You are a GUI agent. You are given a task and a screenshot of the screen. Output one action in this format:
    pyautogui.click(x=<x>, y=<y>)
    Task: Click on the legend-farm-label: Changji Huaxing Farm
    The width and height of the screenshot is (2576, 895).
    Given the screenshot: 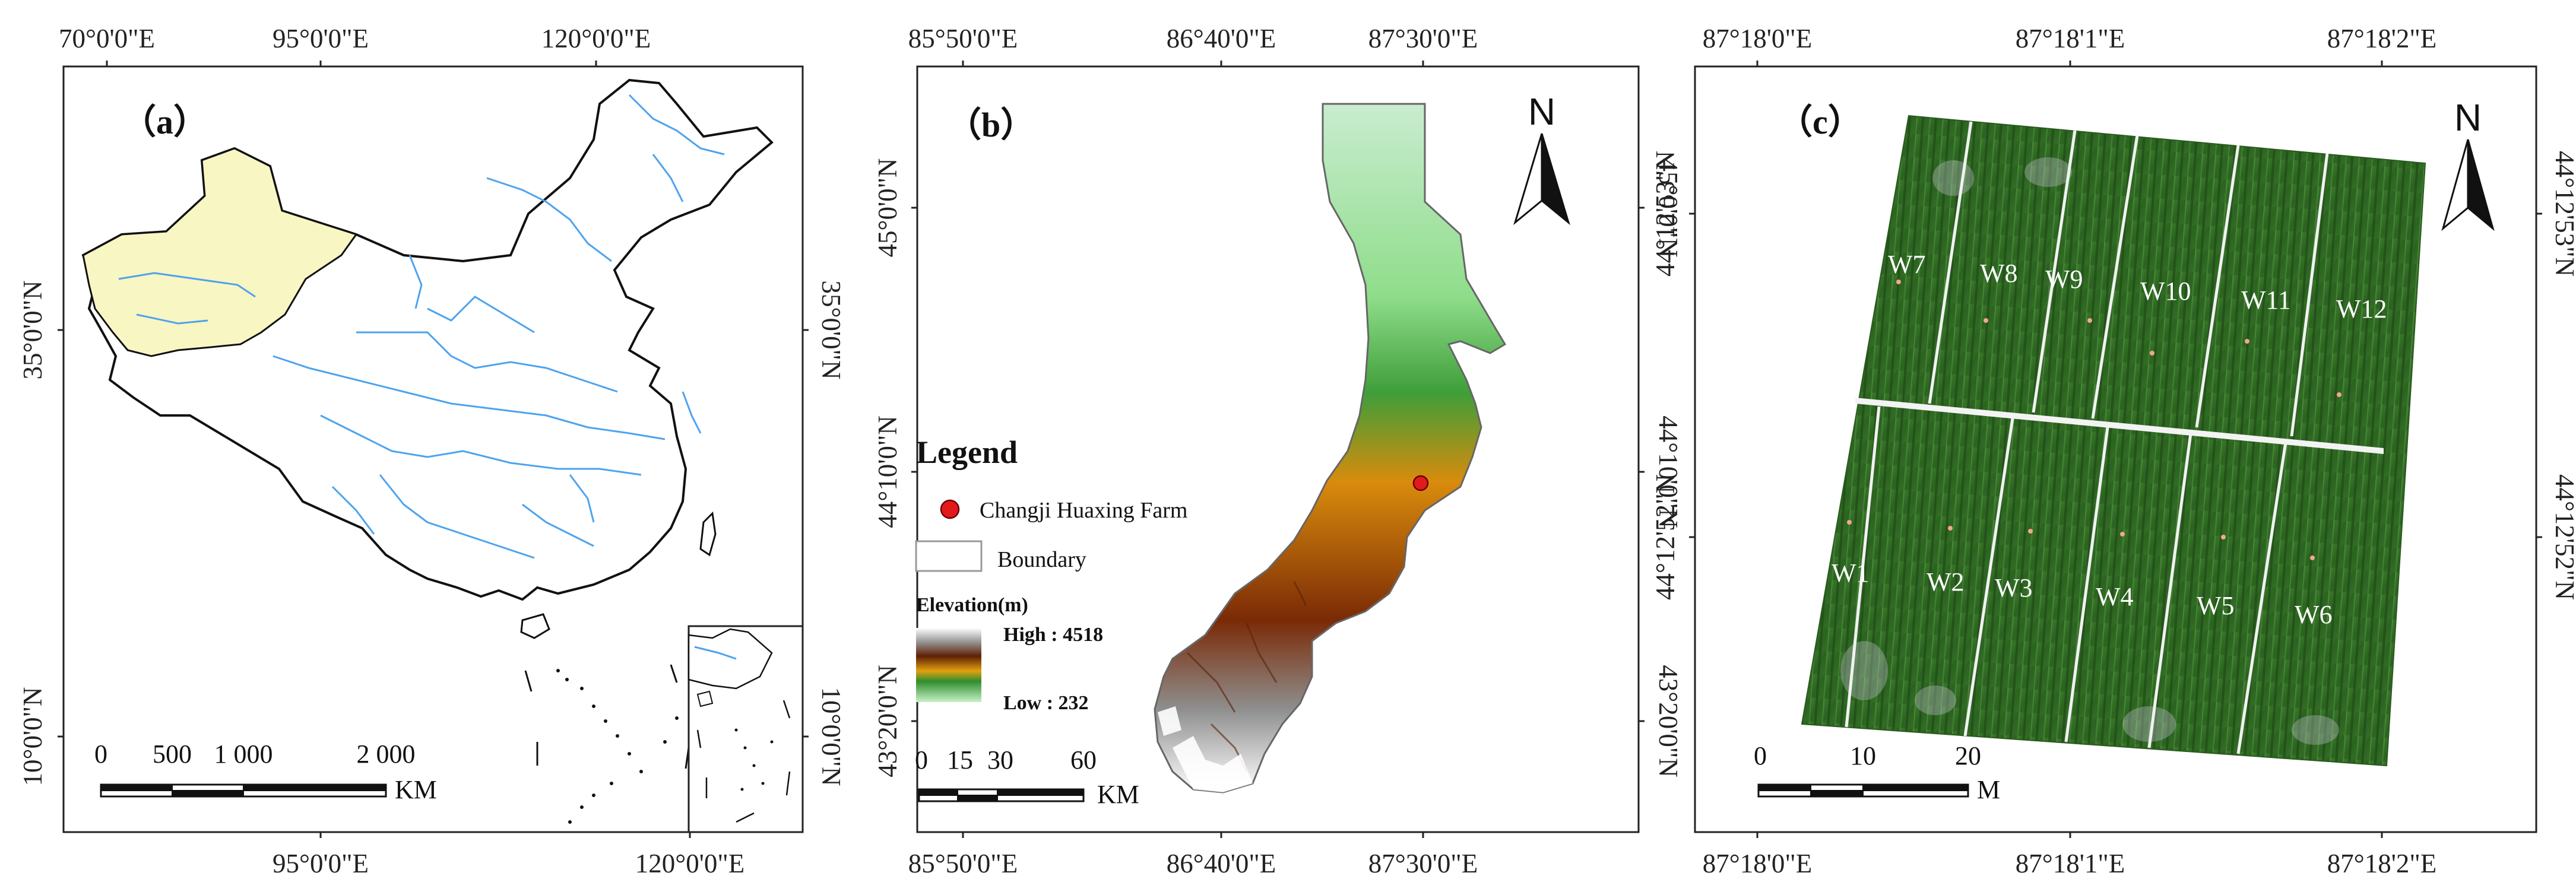 What is the action you would take?
    pyautogui.click(x=1083, y=511)
    